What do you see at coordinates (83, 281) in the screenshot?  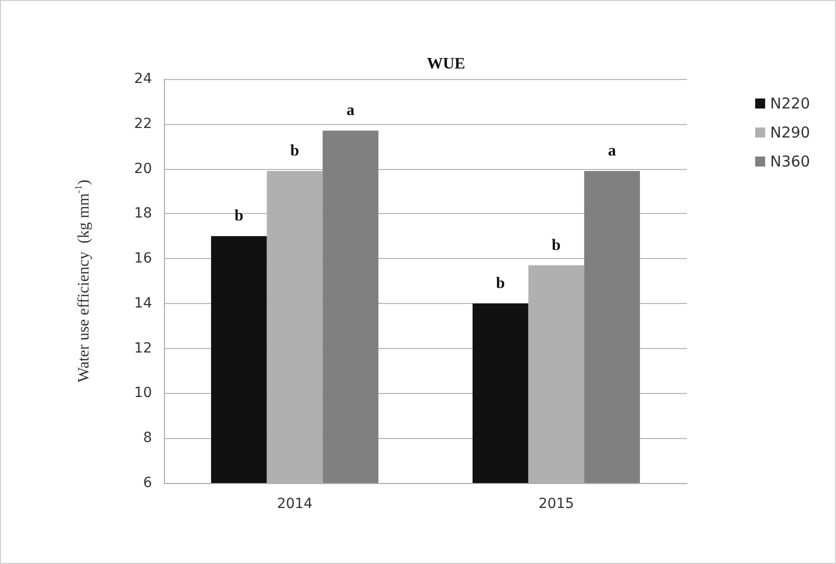 I see `y-axis-title: Water use efficiency (kg mm-1)` at bounding box center [83, 281].